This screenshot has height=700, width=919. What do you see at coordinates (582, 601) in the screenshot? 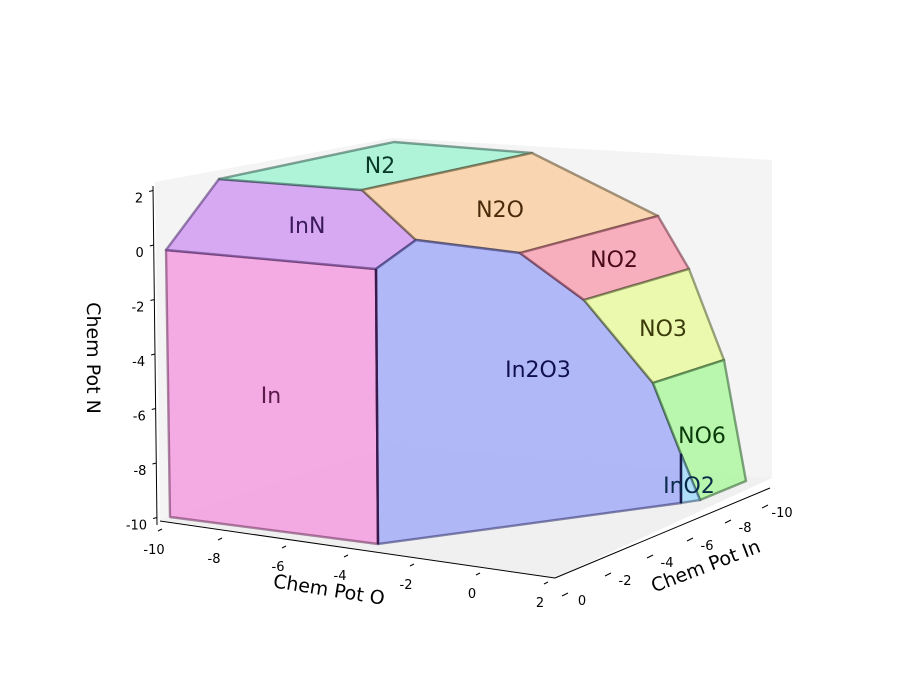
I see `x-tick-label: 0` at bounding box center [582, 601].